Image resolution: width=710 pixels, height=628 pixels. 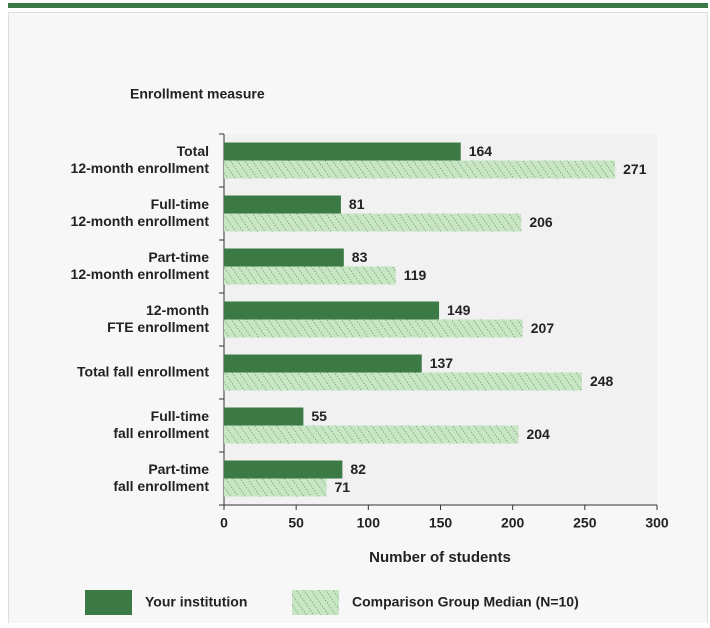 I want to click on y-tick-label: 12-month FTE enrollment, so click(x=158, y=318).